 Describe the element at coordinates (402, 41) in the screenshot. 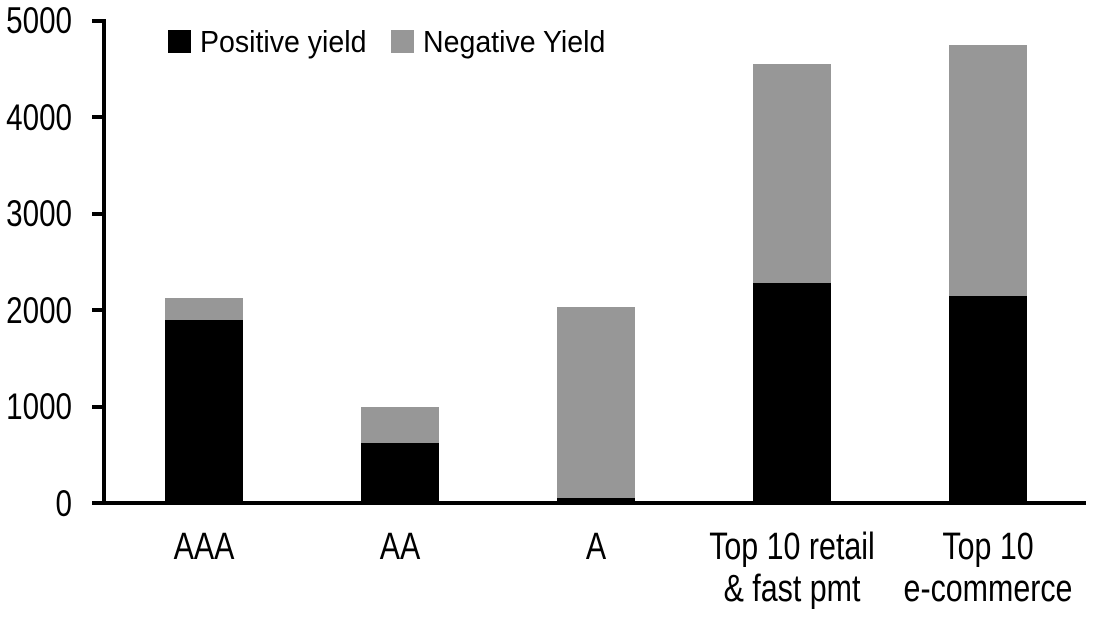

I see `negative-yield-swatch-icon` at that location.